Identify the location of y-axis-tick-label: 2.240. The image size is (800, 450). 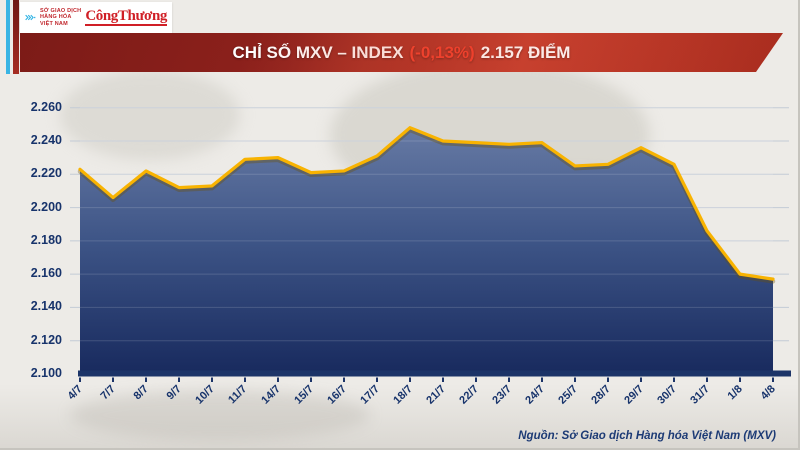
(46, 139).